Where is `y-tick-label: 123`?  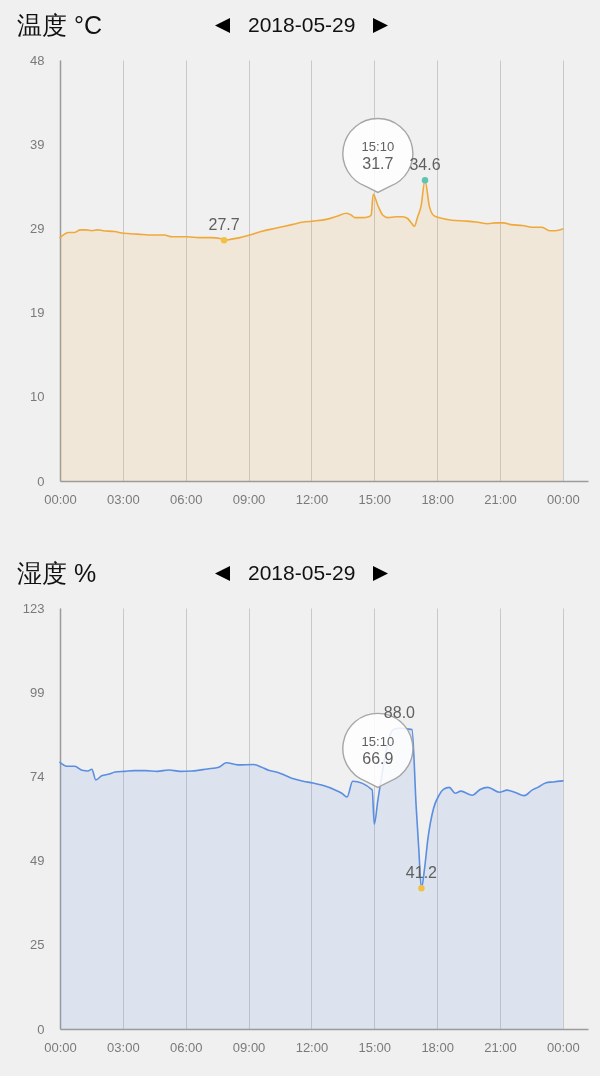 y-tick-label: 123 is located at coordinates (33, 608).